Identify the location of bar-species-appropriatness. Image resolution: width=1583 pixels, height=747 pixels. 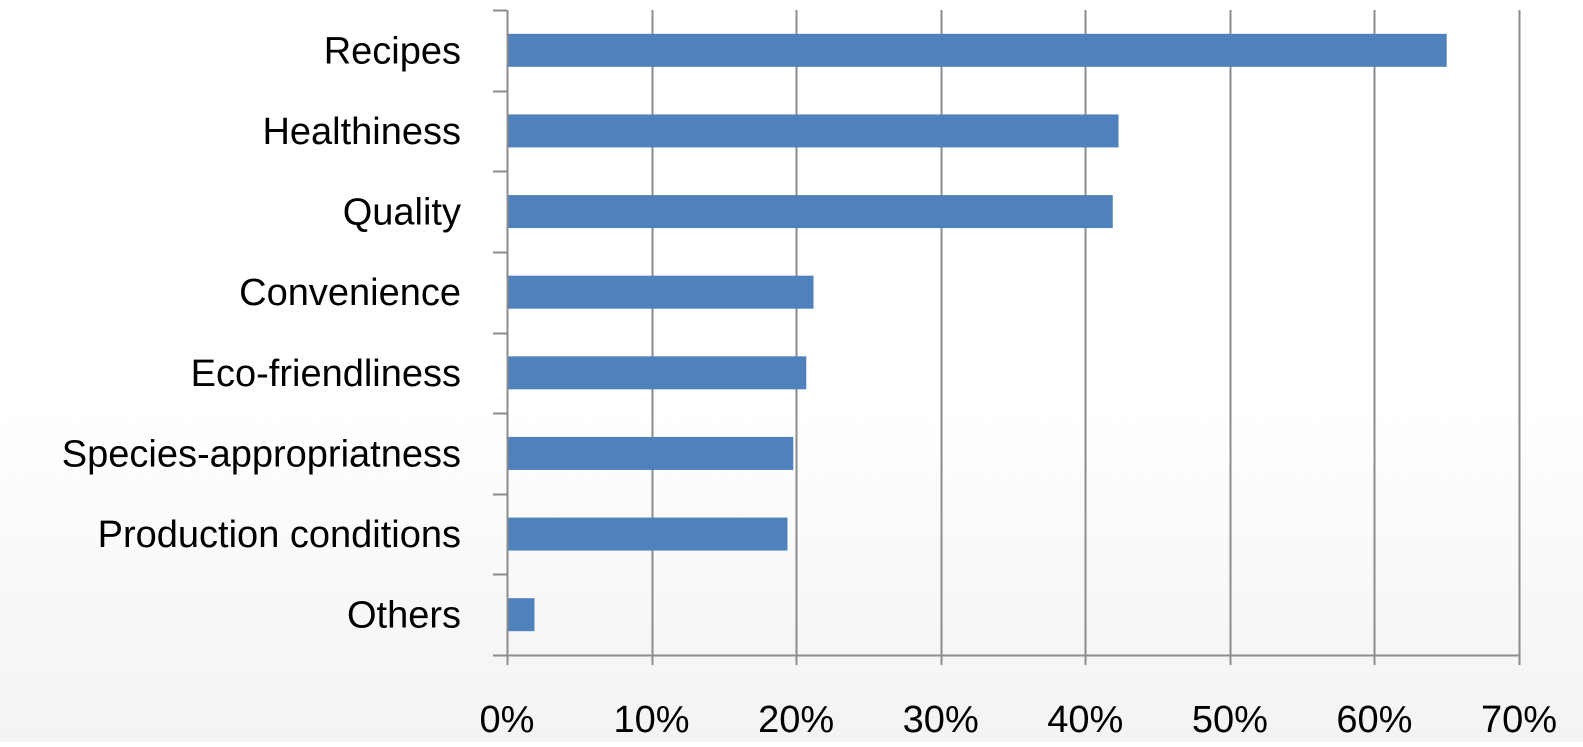
(650, 453).